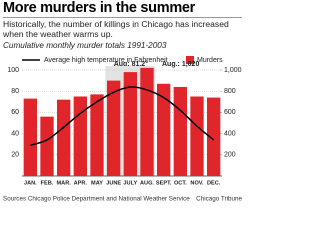 This screenshot has width=320, height=240. I want to click on x-tick-label: SEPT., so click(164, 183).